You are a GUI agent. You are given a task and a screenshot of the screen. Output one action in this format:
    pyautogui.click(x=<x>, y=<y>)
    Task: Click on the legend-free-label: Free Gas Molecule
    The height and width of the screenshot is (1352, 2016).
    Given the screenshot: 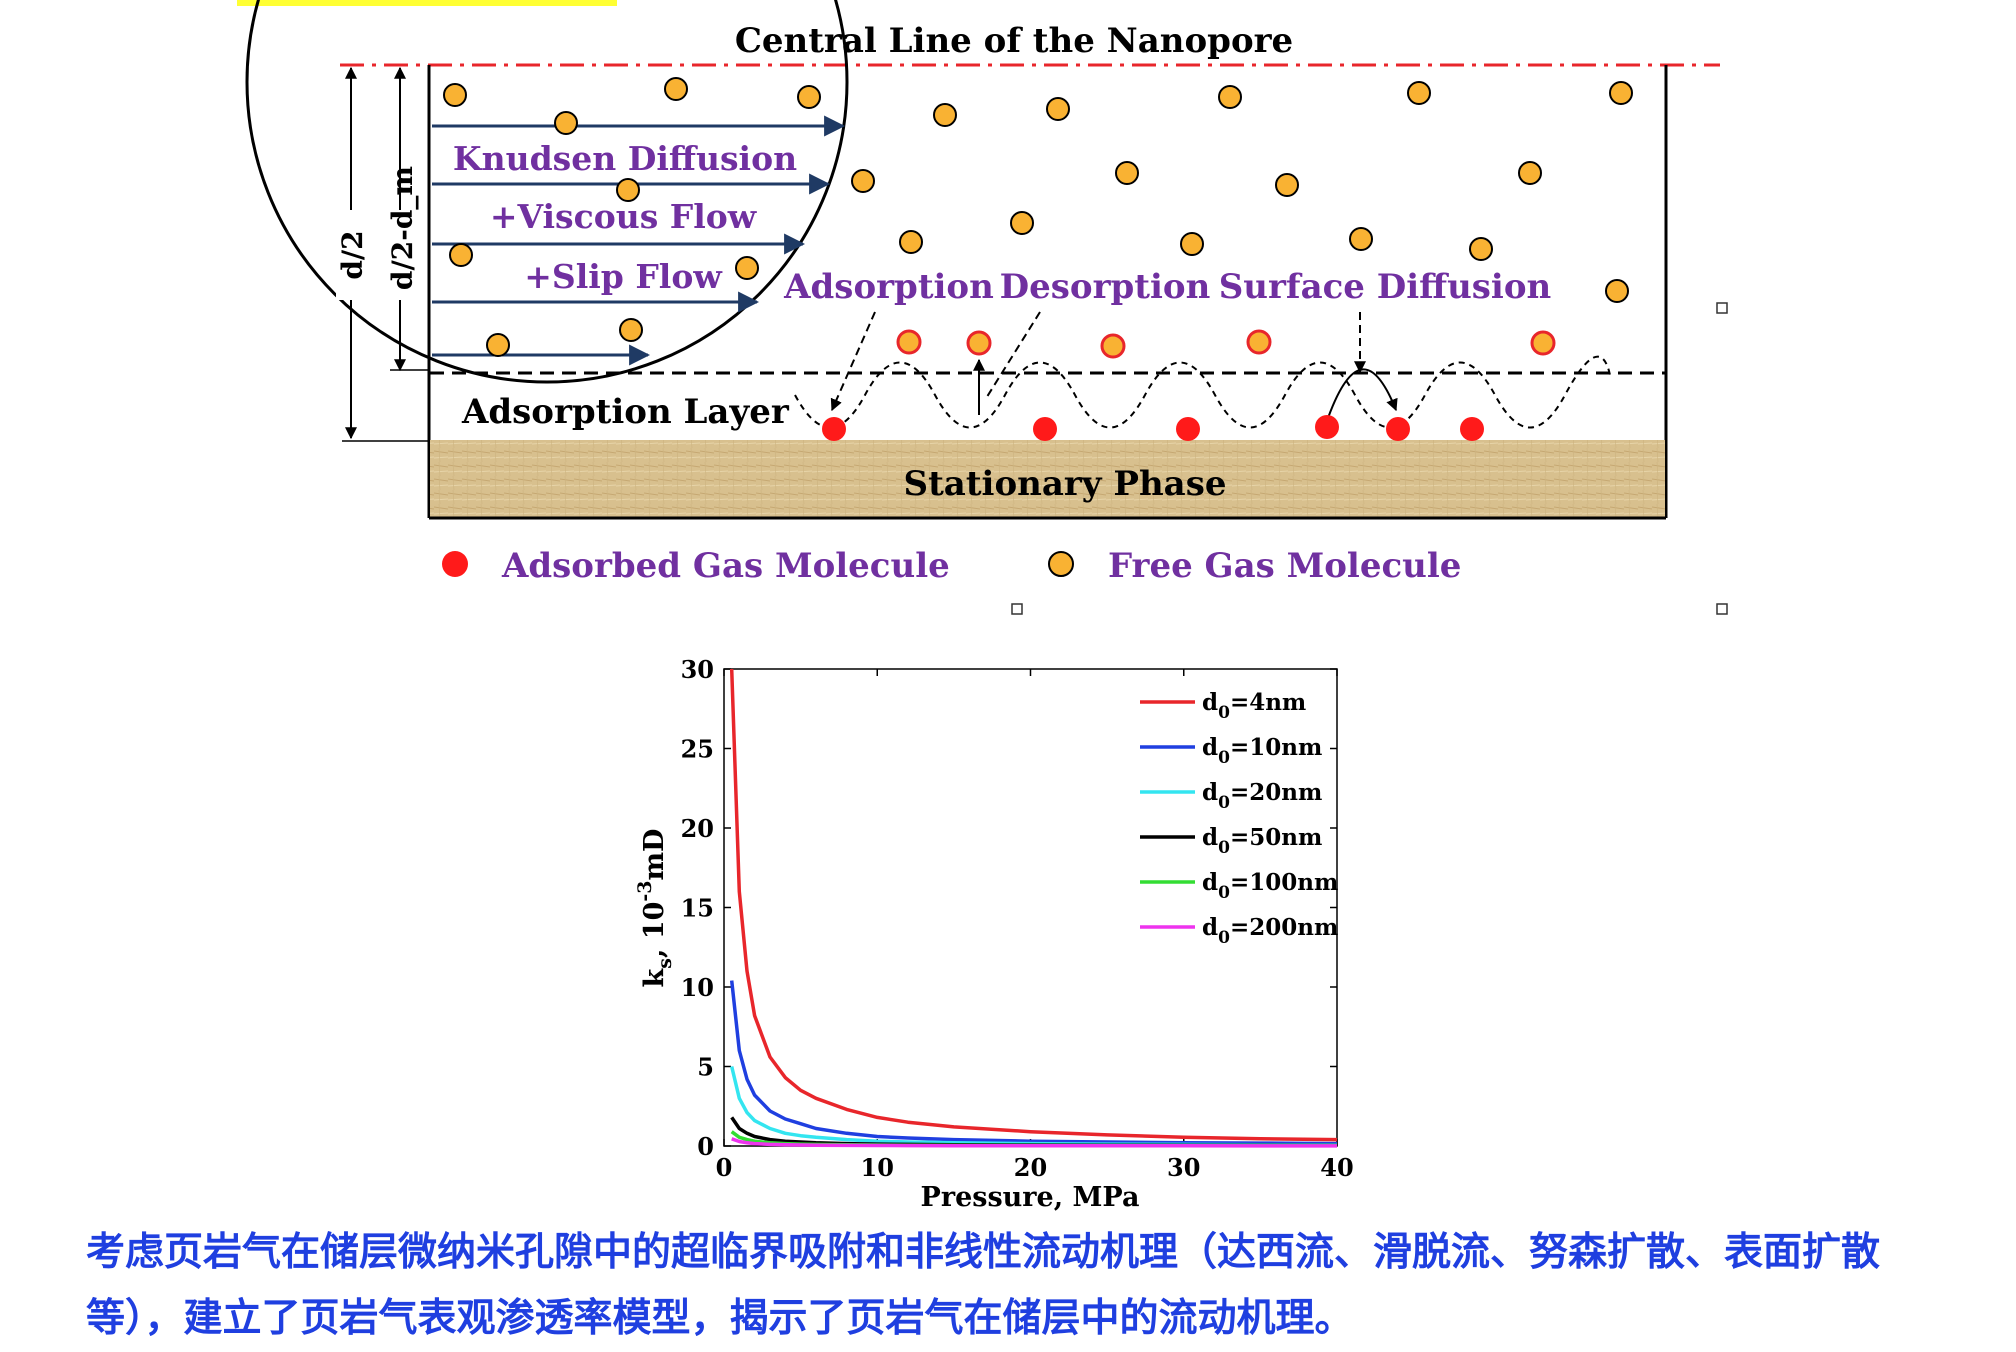 What is the action you would take?
    pyautogui.click(x=1284, y=566)
    